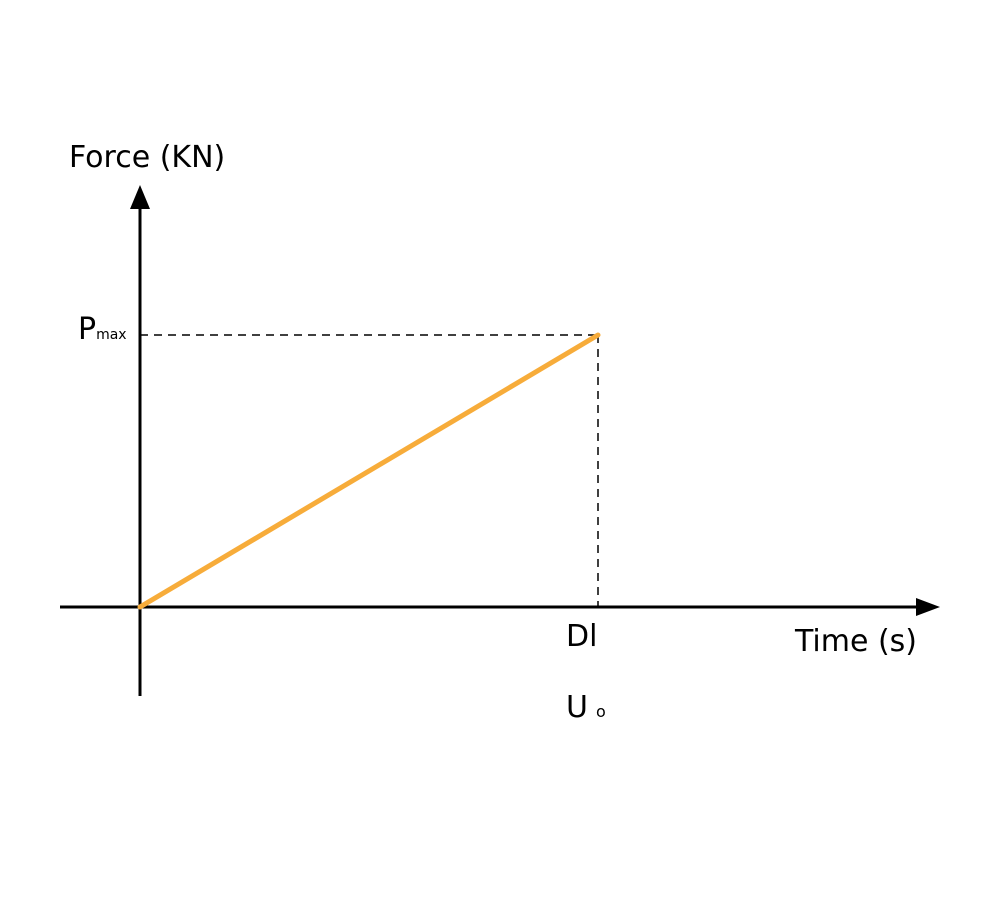 The height and width of the screenshot is (900, 1000). What do you see at coordinates (147, 157) in the screenshot?
I see `y-axis-label: Force (KN)` at bounding box center [147, 157].